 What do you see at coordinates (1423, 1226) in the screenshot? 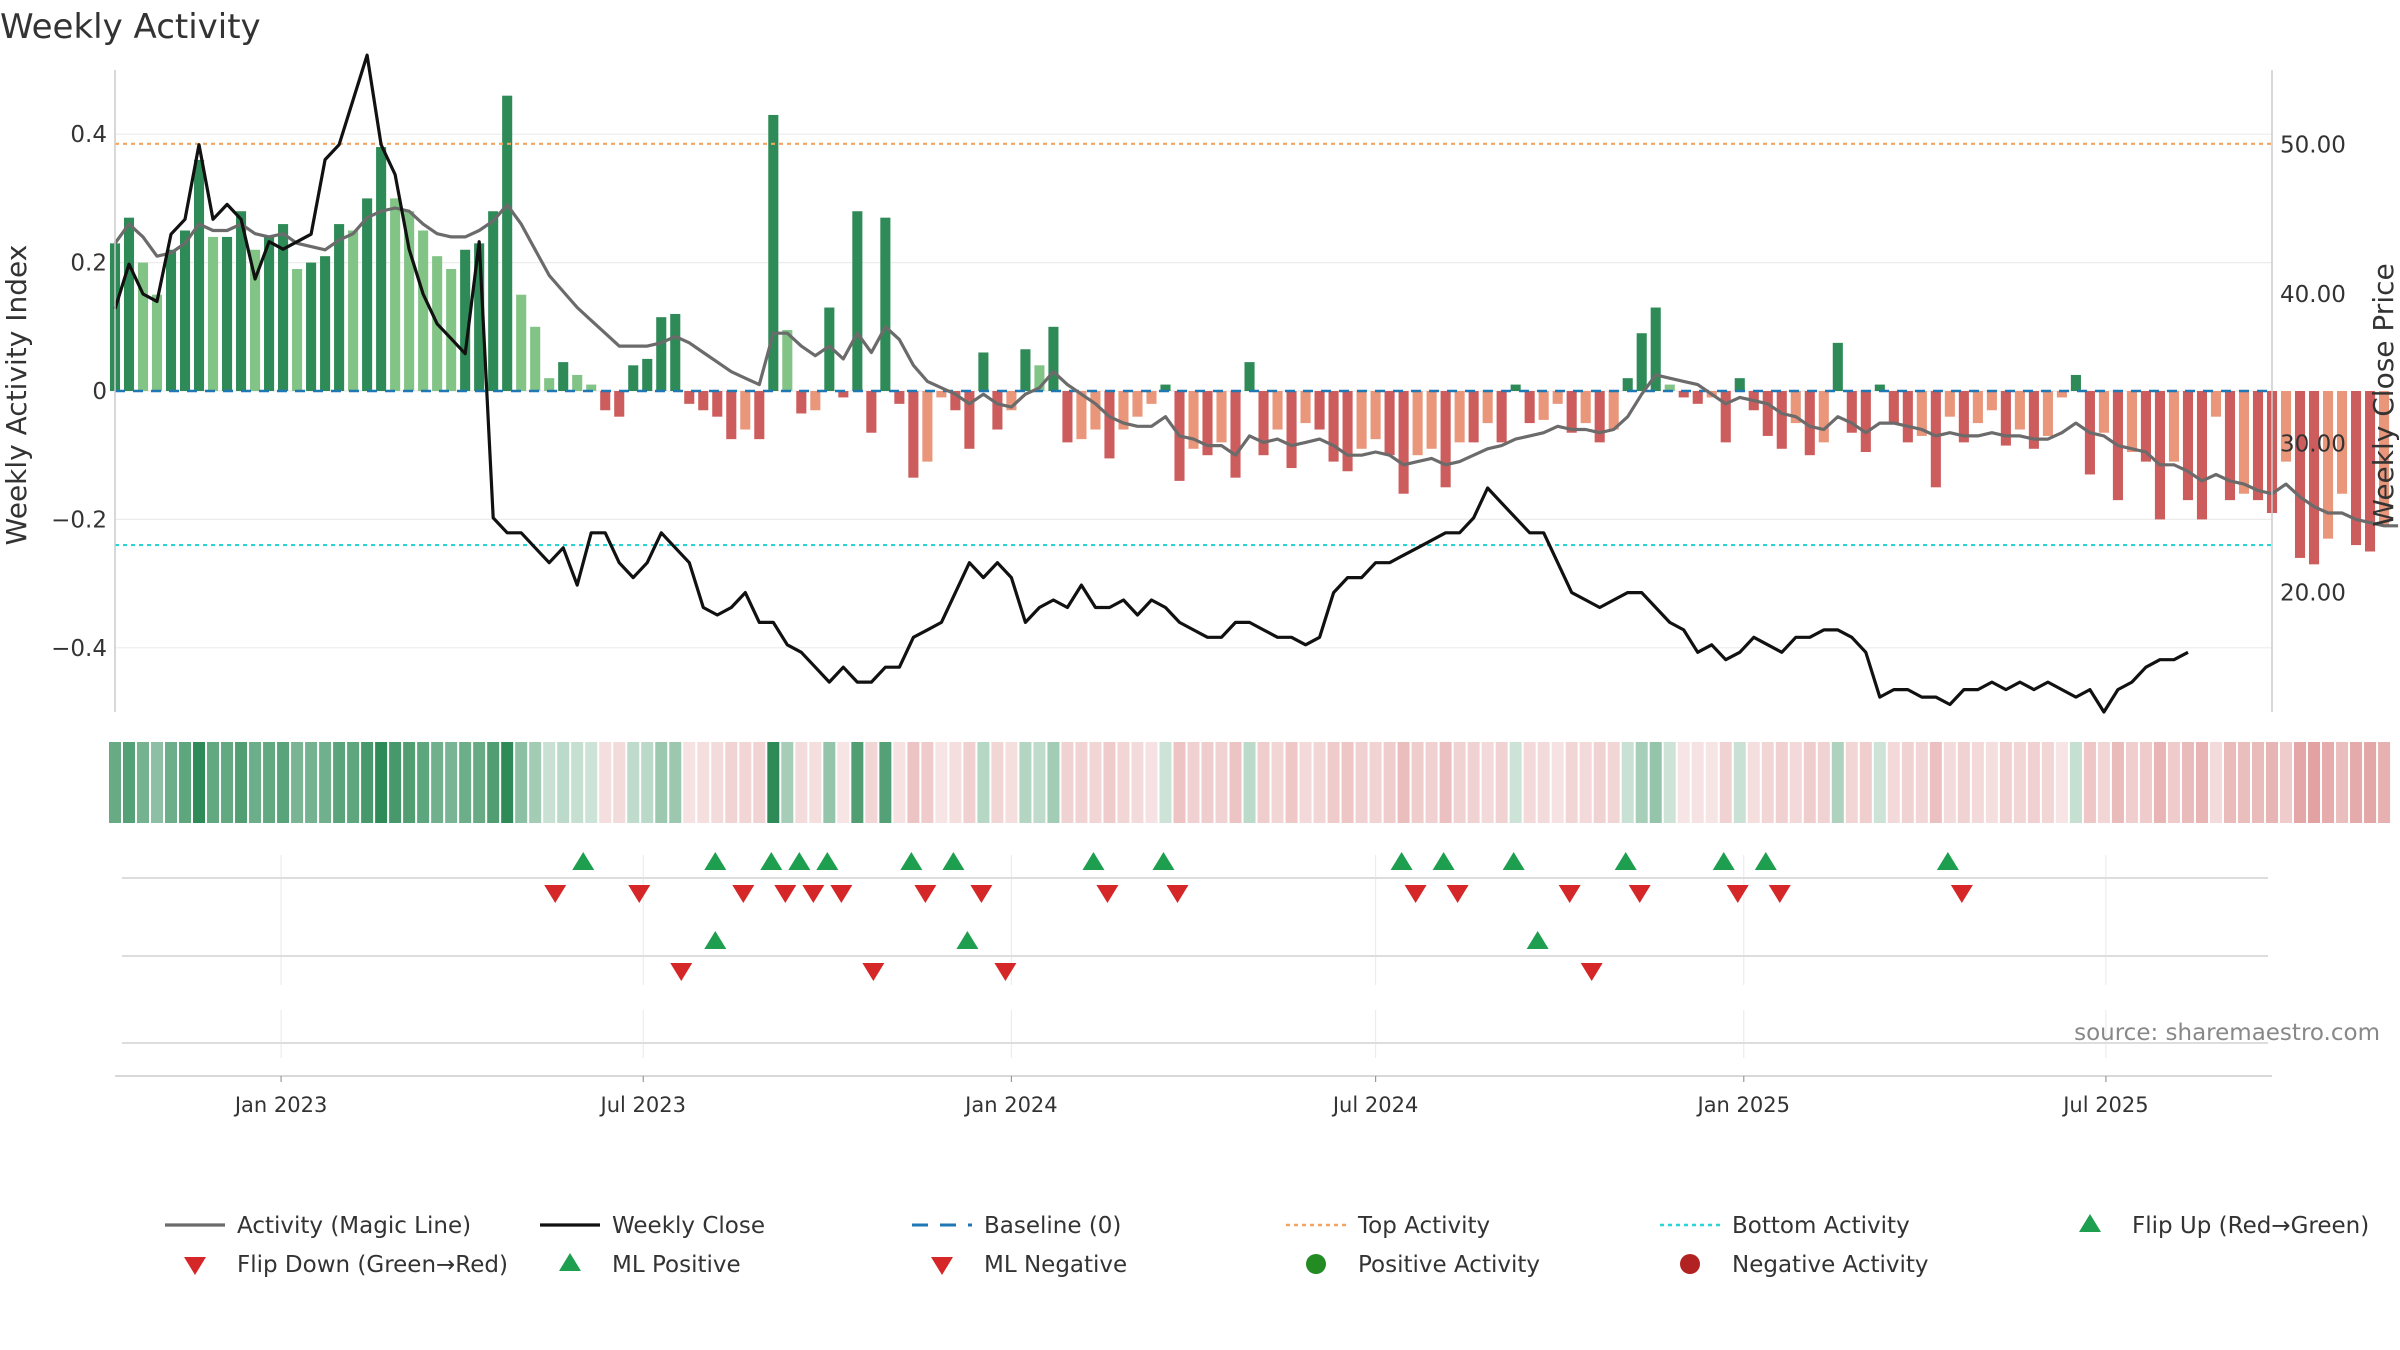
I see `legend-label: Top Activity` at bounding box center [1423, 1226].